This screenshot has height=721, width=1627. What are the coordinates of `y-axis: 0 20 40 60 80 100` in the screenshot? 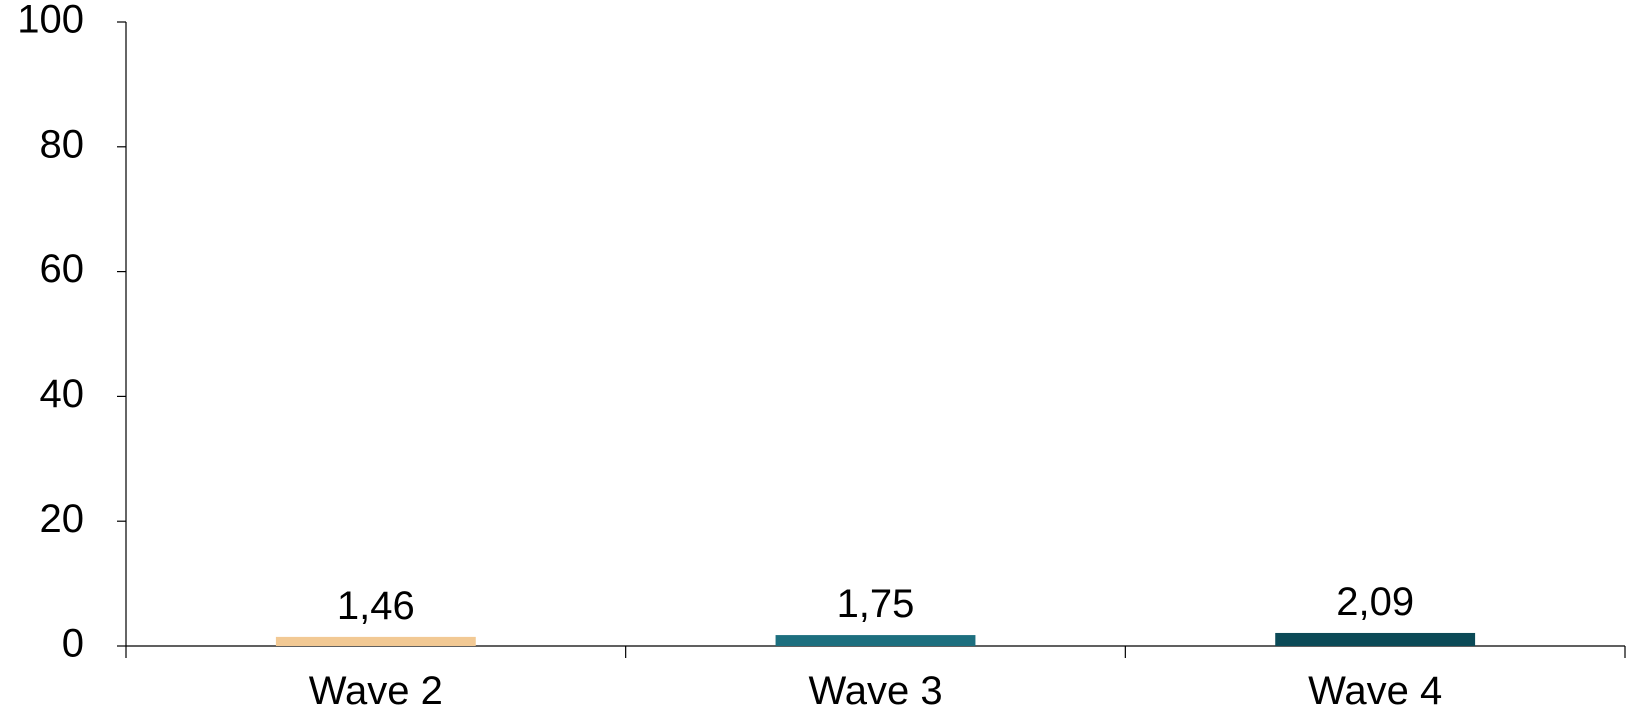 It's located at (72, 333).